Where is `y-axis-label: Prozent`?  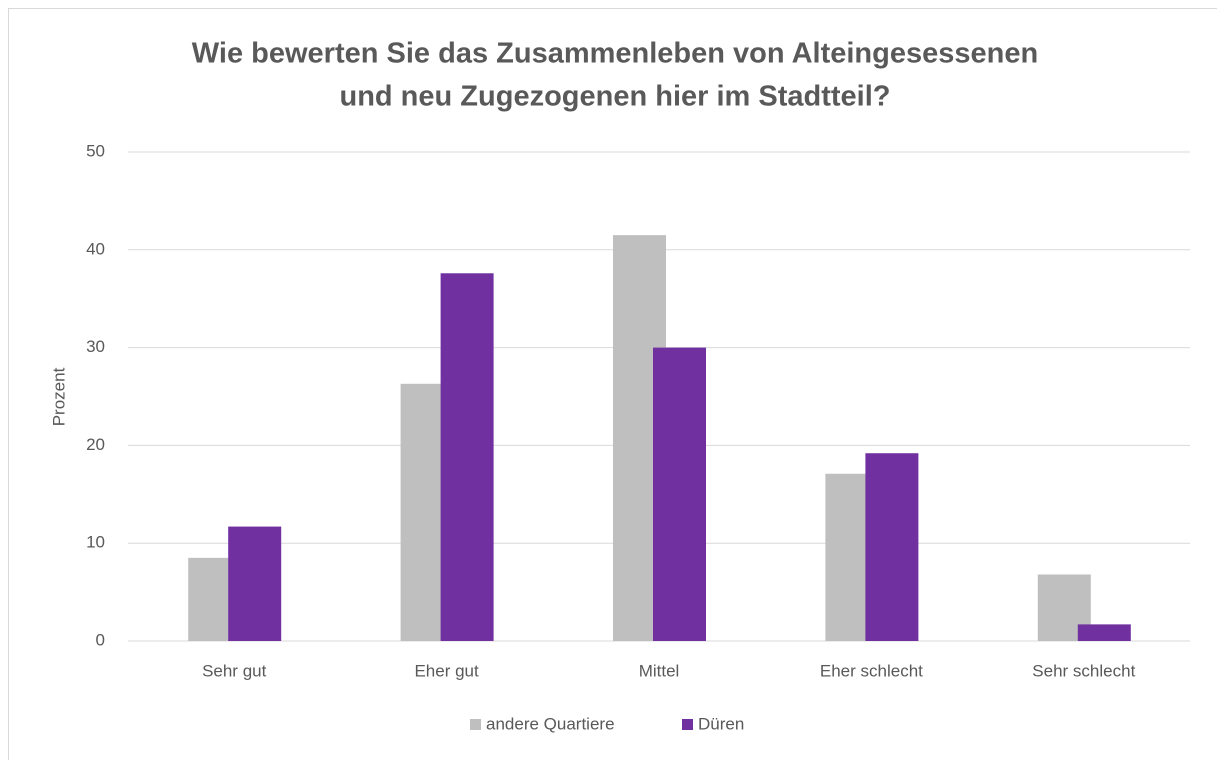 y-axis-label: Prozent is located at coordinates (58, 396).